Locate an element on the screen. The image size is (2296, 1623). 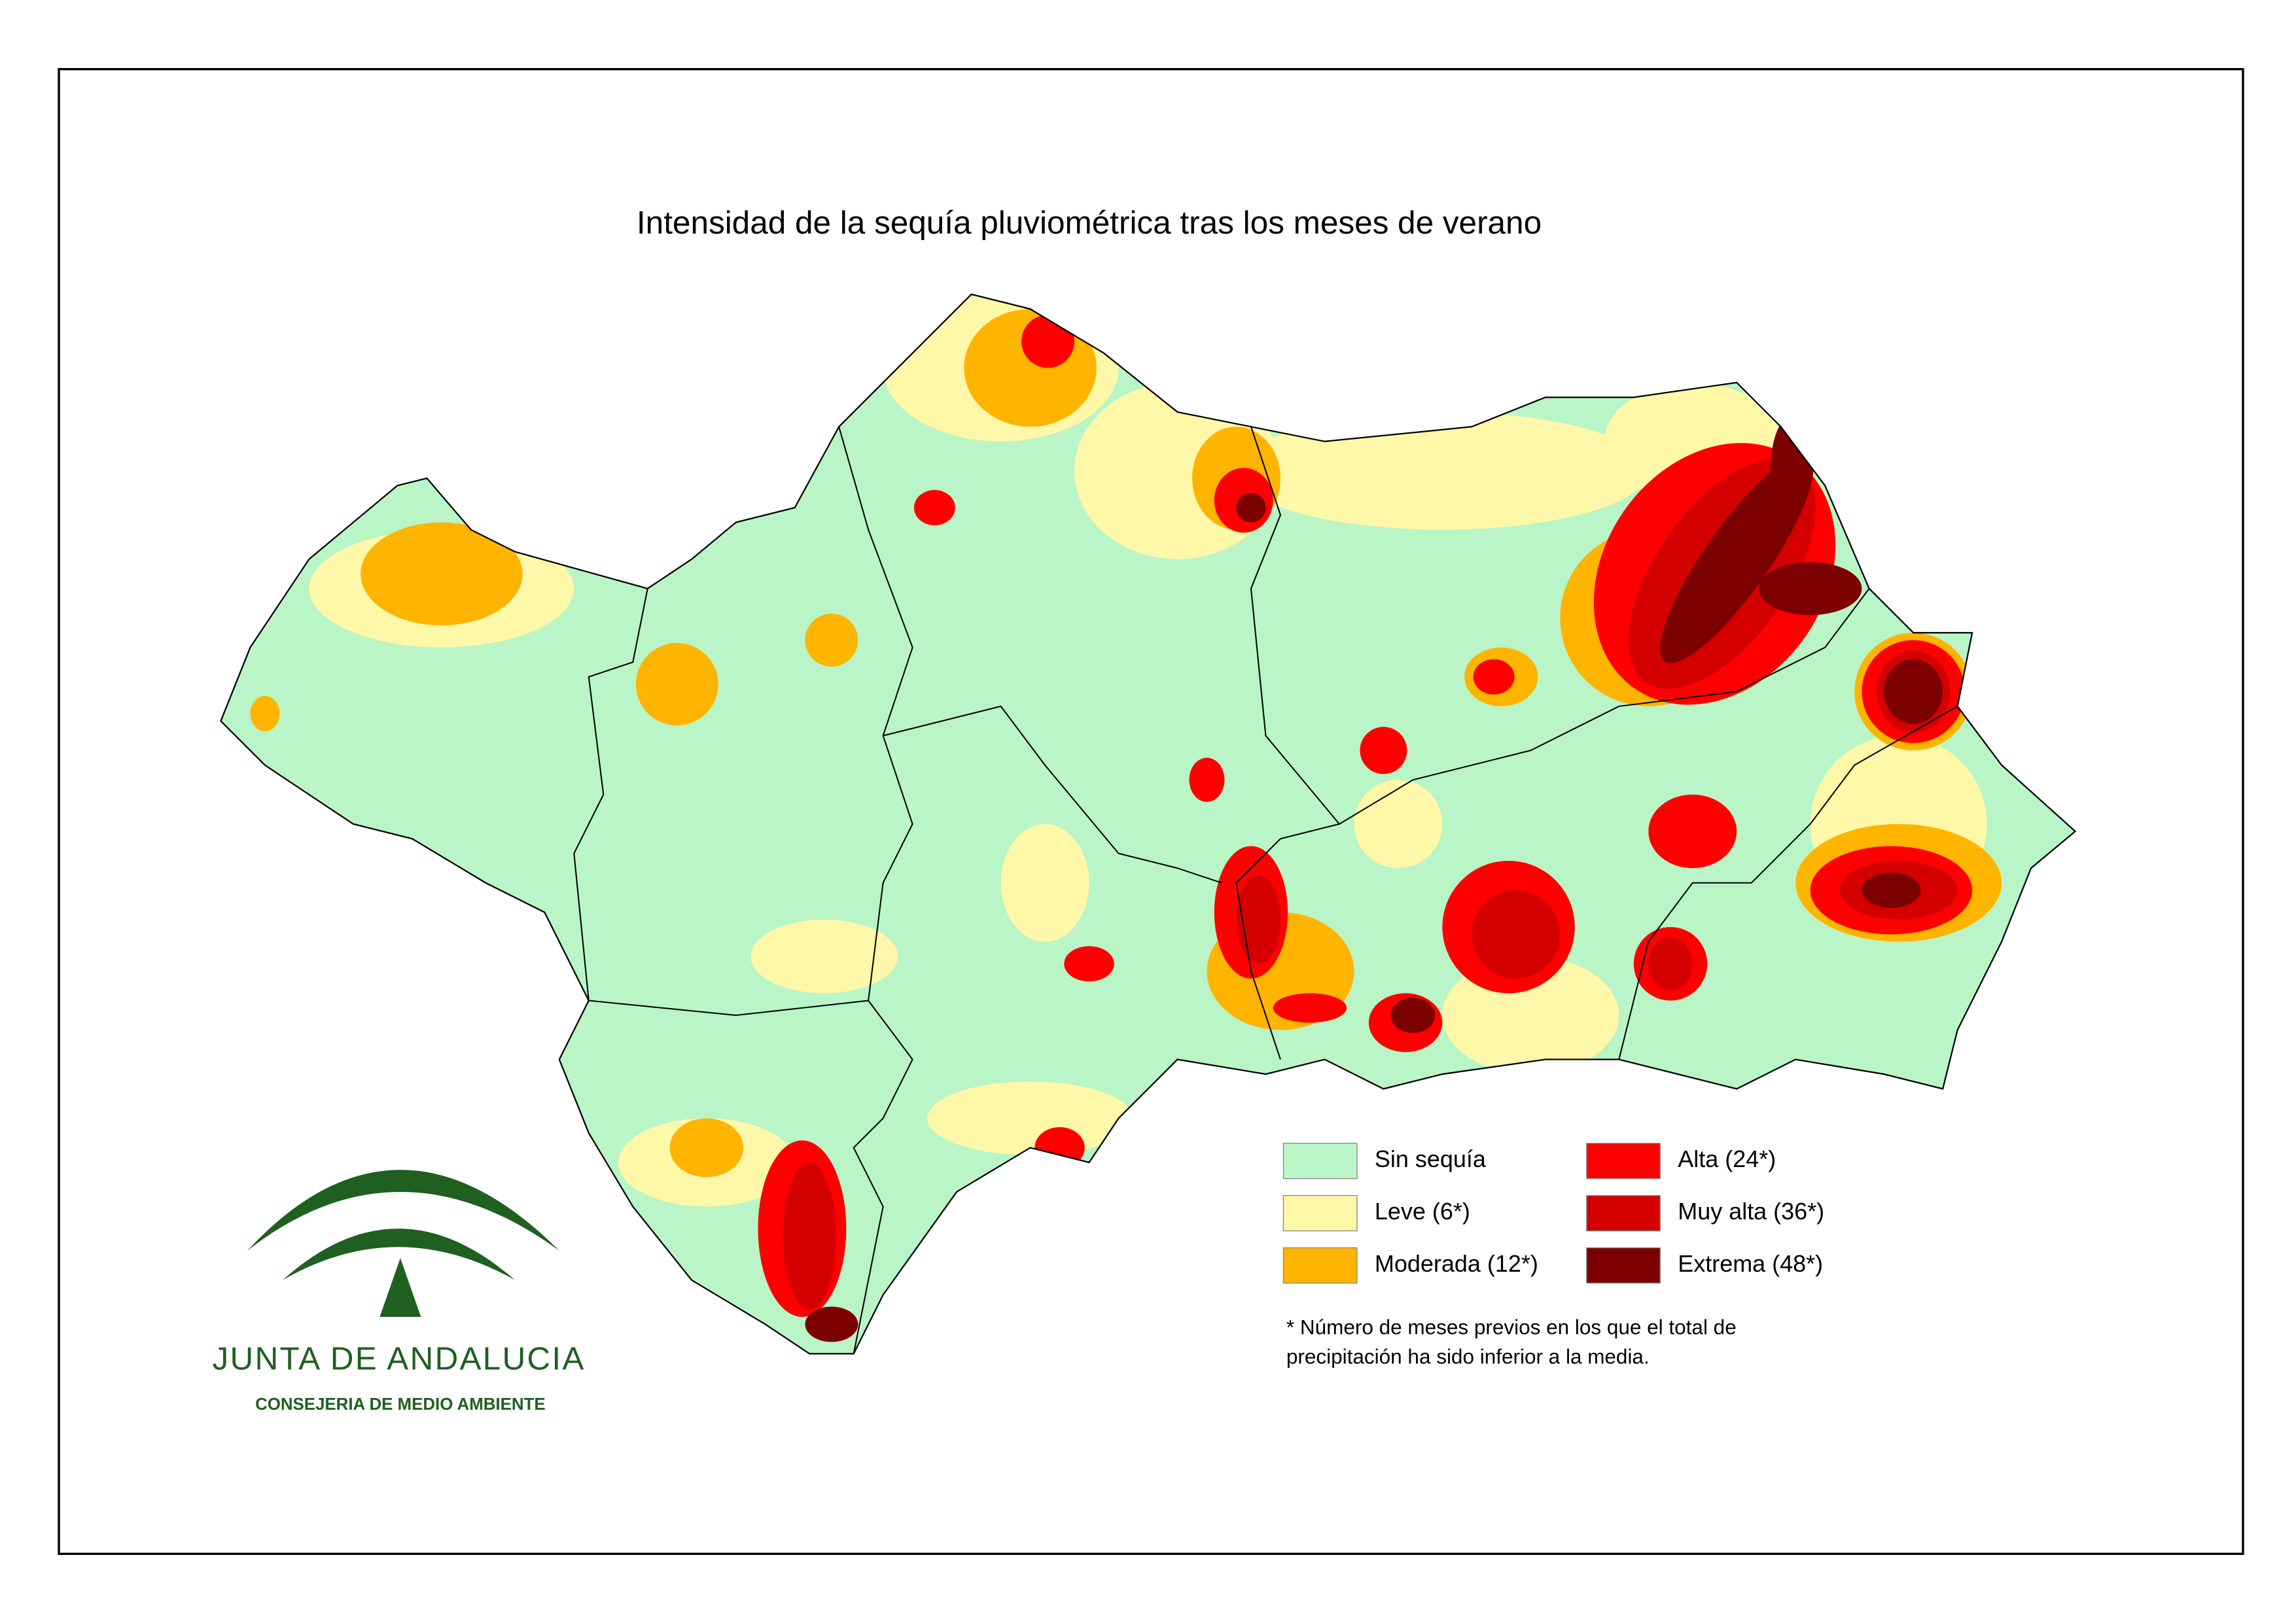
legend-label: Moderada (12*) is located at coordinates (1457, 1264).